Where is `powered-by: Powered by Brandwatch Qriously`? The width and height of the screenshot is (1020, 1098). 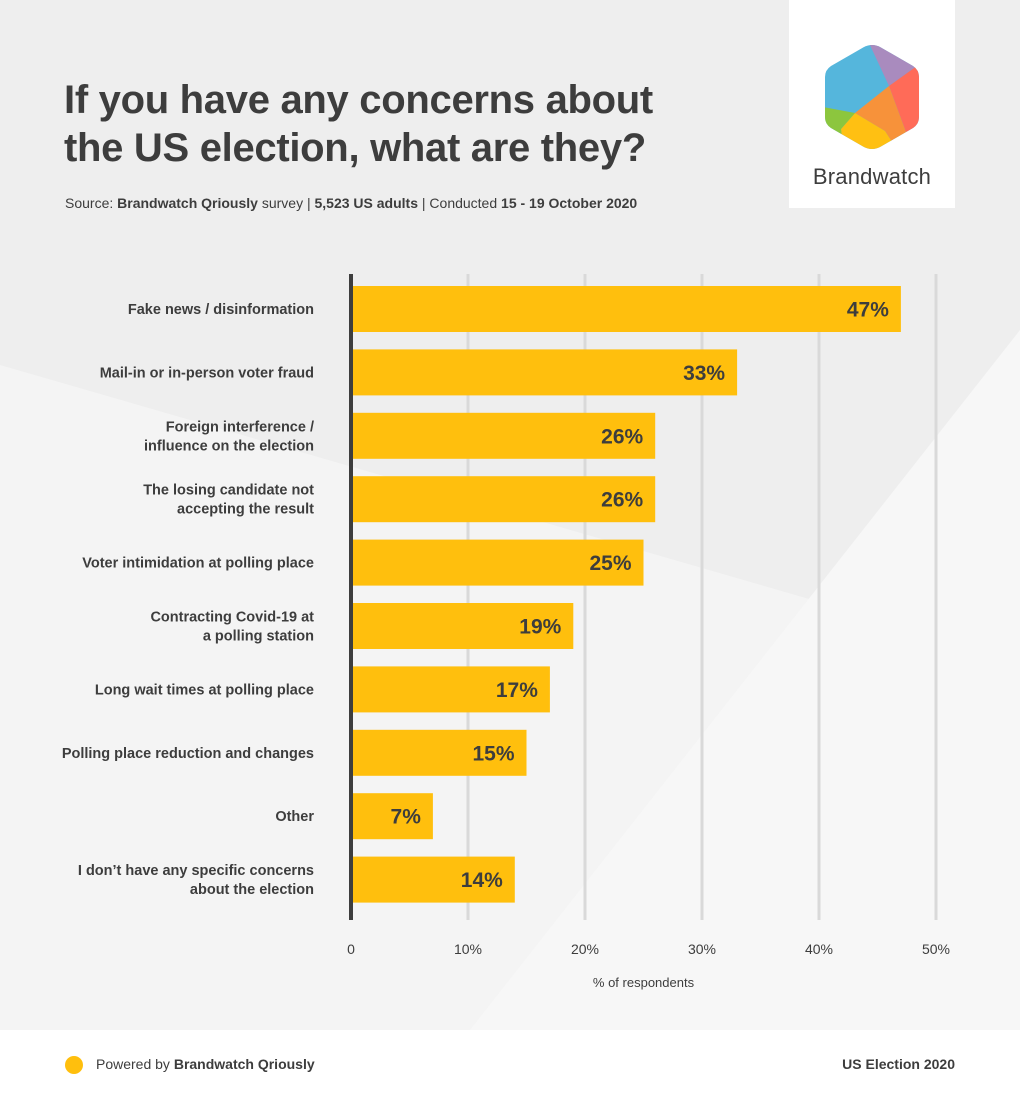 powered-by: Powered by Brandwatch Qriously is located at coordinates (205, 1064).